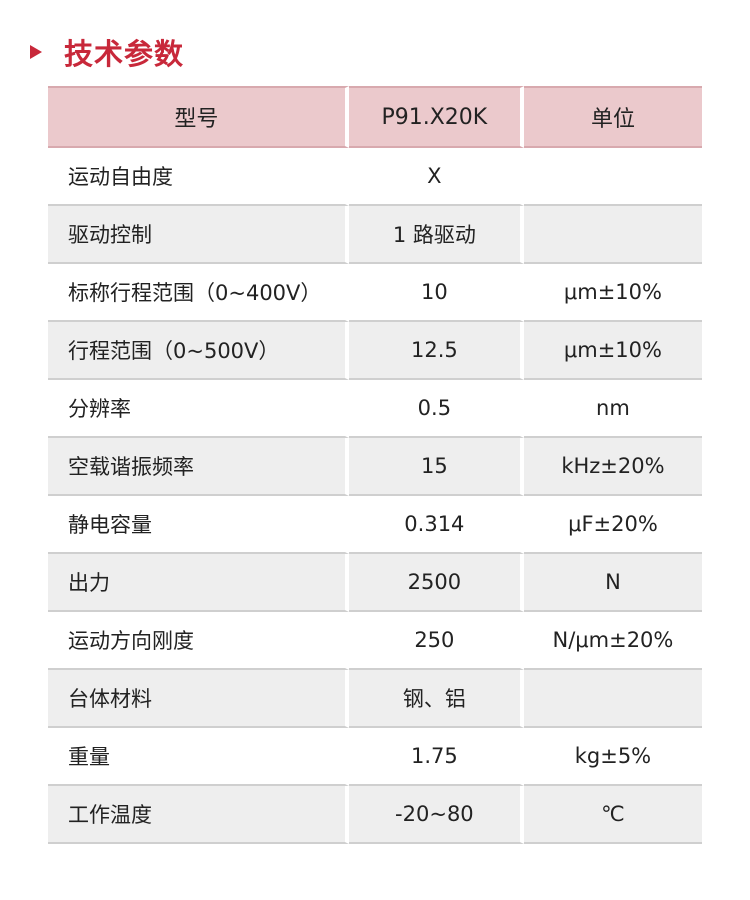  Describe the element at coordinates (612, 641) in the screenshot. I see `param-unit: N/μm±20%` at that location.